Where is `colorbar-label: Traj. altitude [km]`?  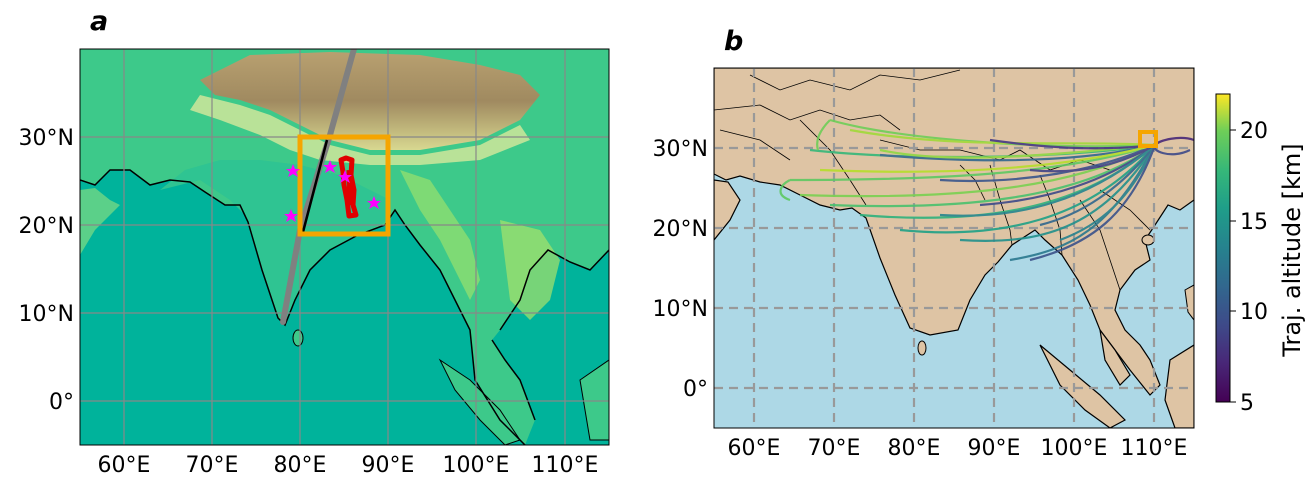 colorbar-label: Traj. altitude [km] is located at coordinates (1292, 250).